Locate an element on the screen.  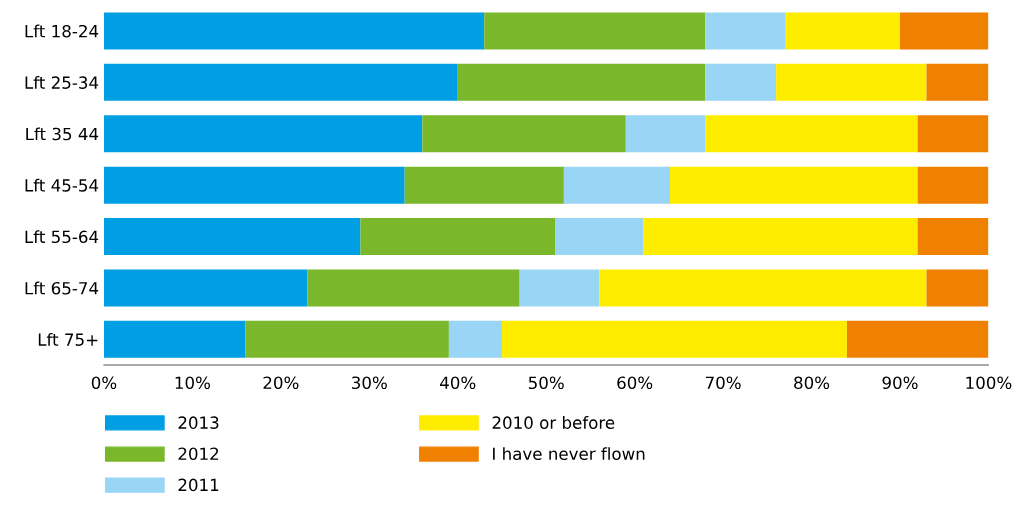
x-tick-label: 70% is located at coordinates (723, 383).